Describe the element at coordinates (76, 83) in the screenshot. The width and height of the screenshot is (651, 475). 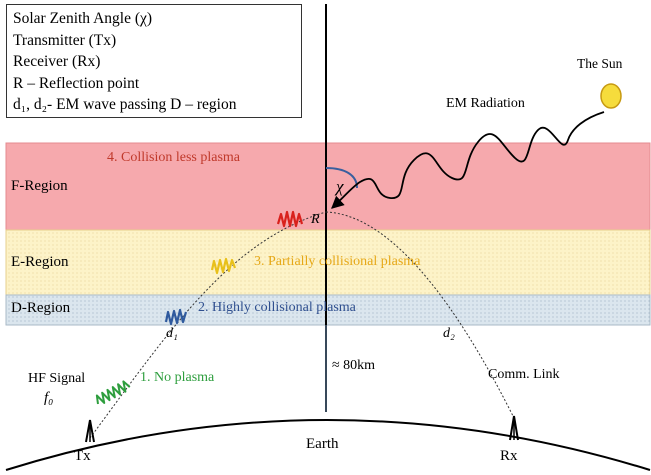
I see `legend-line-reflection: R – Reflection point` at that location.